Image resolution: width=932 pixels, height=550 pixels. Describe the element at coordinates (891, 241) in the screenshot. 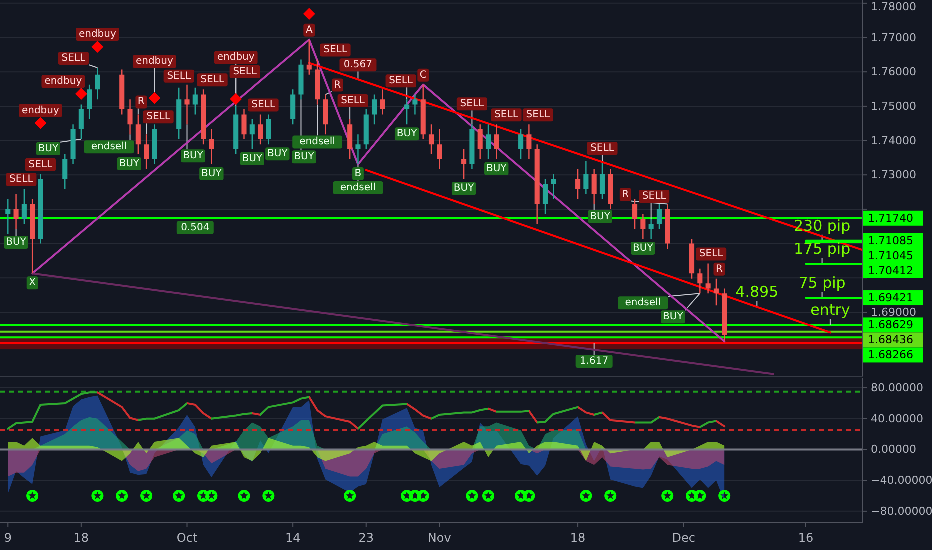

I see `data-label: 1.71085` at that location.